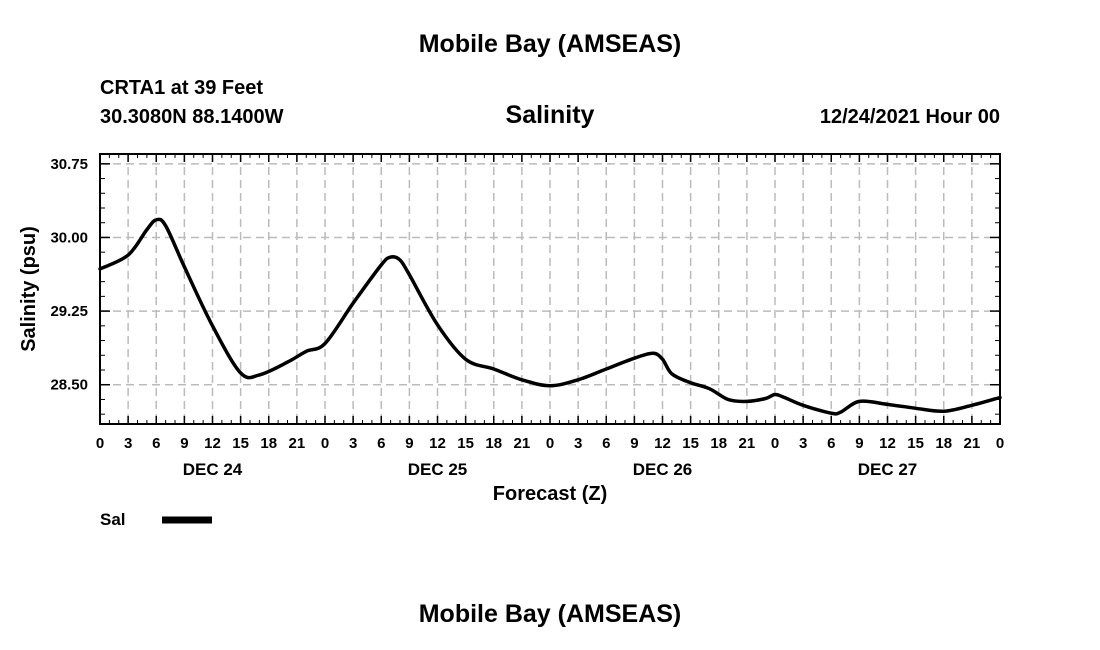 The height and width of the screenshot is (650, 1100). What do you see at coordinates (182, 88) in the screenshot?
I see `station-label: CRTA1 at 39 Feet` at bounding box center [182, 88].